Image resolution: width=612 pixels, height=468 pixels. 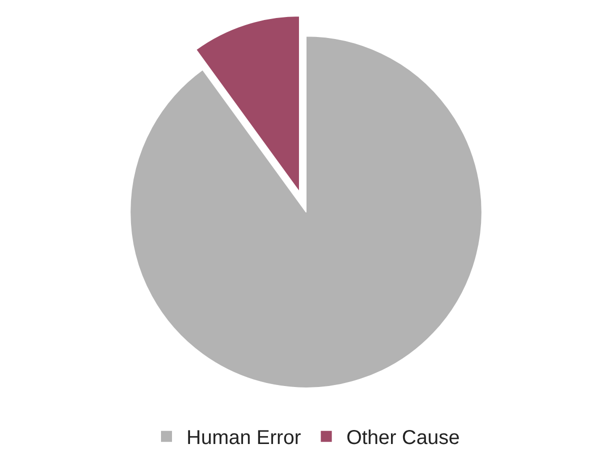 What do you see at coordinates (403, 438) in the screenshot?
I see `legend-label: Other Cause` at bounding box center [403, 438].